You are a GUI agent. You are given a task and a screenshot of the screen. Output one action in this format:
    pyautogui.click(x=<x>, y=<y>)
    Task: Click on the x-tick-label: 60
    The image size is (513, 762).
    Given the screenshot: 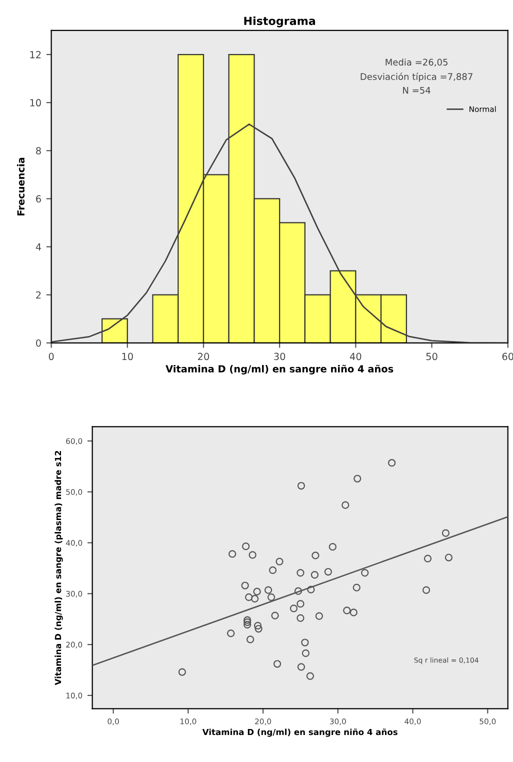 What is the action you would take?
    pyautogui.click(x=507, y=356)
    